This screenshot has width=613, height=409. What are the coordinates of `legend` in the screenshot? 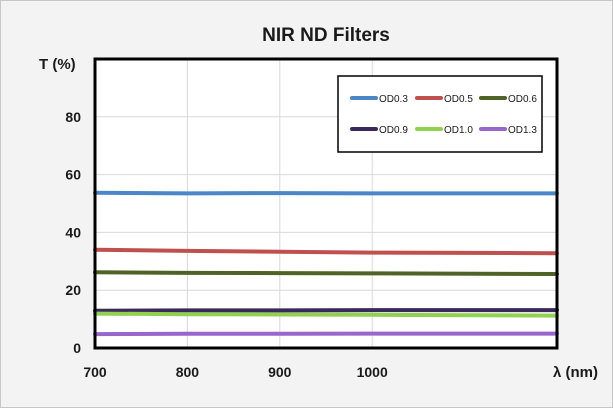 It's located at (440, 114).